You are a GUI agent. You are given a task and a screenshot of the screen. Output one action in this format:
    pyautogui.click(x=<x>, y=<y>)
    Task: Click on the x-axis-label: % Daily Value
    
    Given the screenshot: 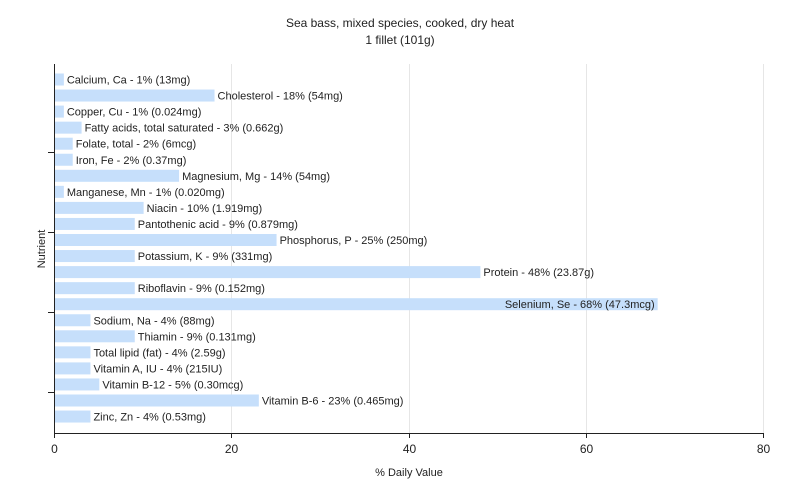 What is the action you would take?
    pyautogui.click(x=409, y=473)
    